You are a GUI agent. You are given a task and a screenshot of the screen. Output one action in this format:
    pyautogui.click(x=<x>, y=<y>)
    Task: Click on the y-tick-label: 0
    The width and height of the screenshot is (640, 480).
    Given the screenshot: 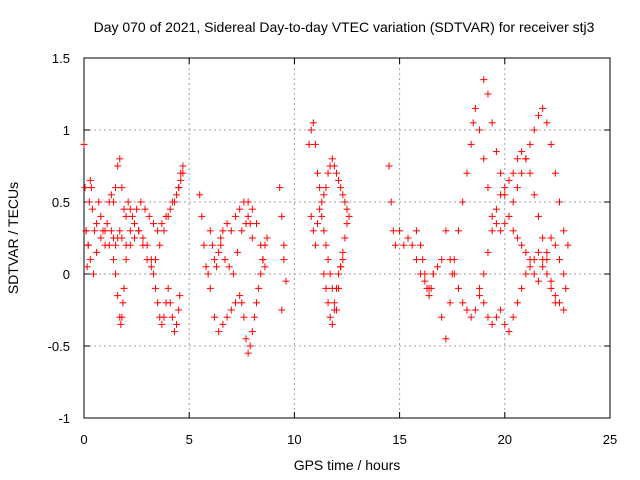 What is the action you would take?
    pyautogui.click(x=66, y=274)
    